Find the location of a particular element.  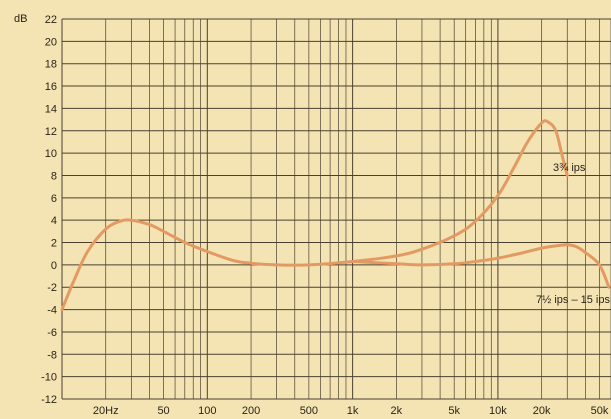

x-tick-label: 5k is located at coordinates (454, 411).